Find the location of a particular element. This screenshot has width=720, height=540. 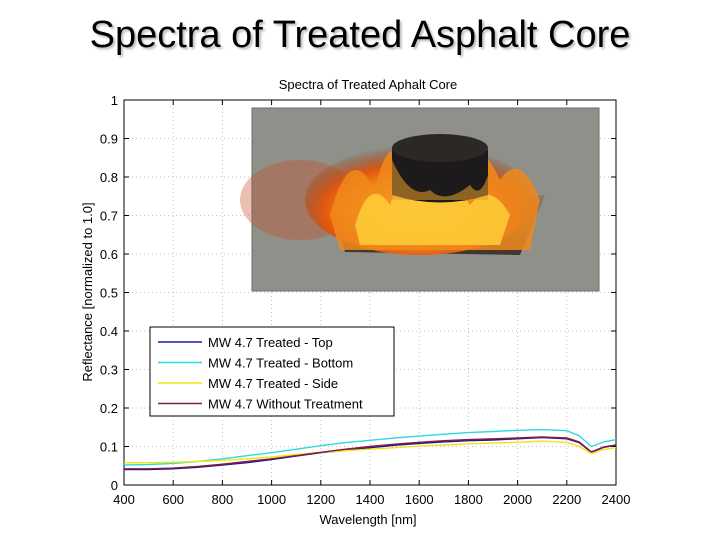

x-tick-label: 800 is located at coordinates (223, 499).